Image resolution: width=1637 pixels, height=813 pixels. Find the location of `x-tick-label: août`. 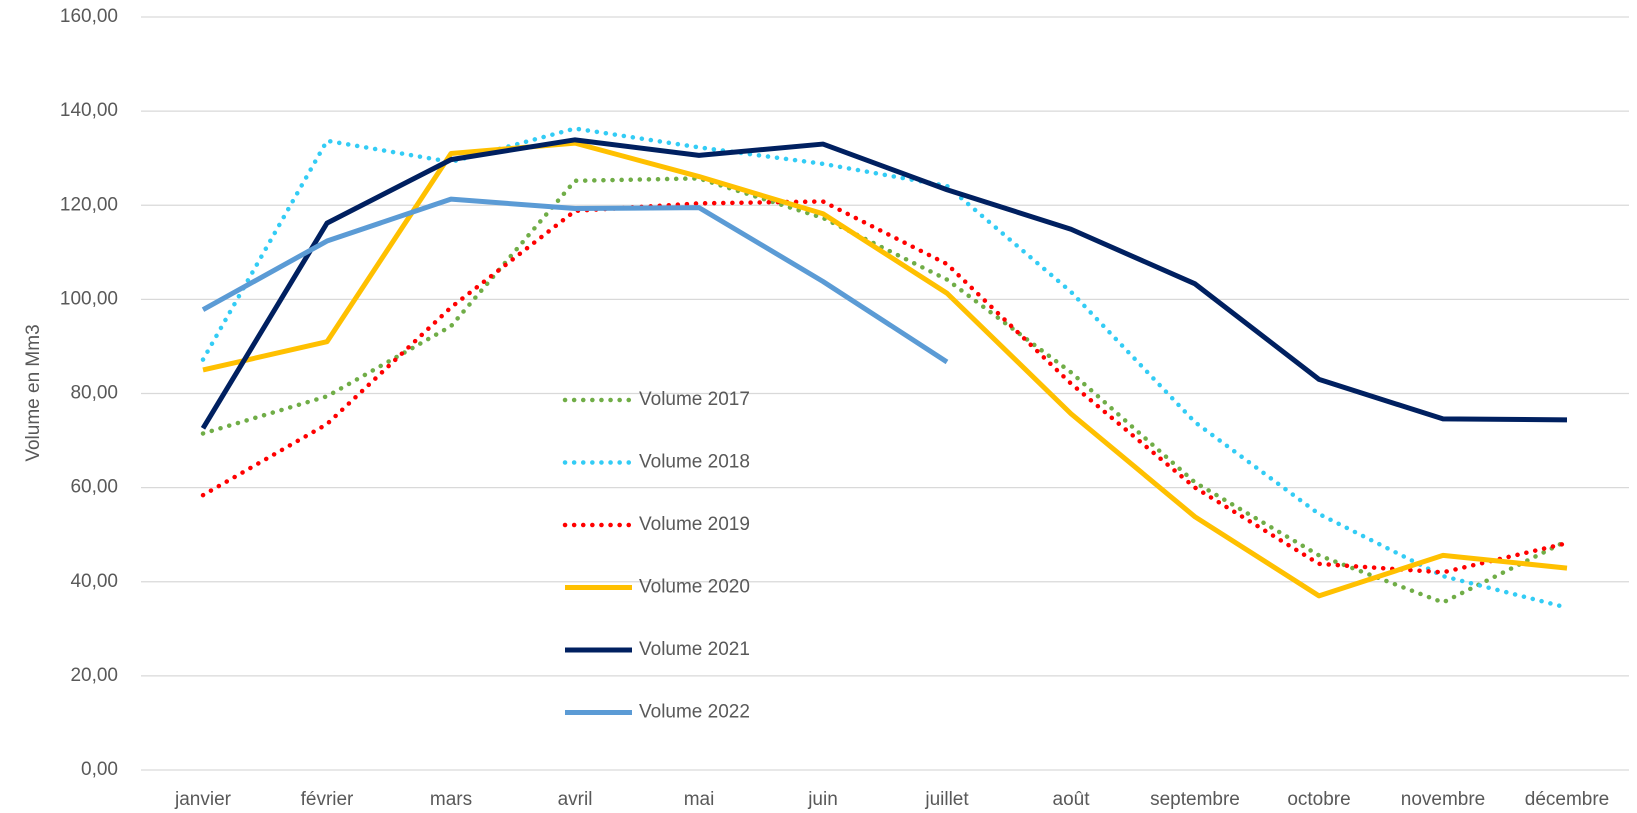

x-tick-label: août is located at coordinates (1072, 799).